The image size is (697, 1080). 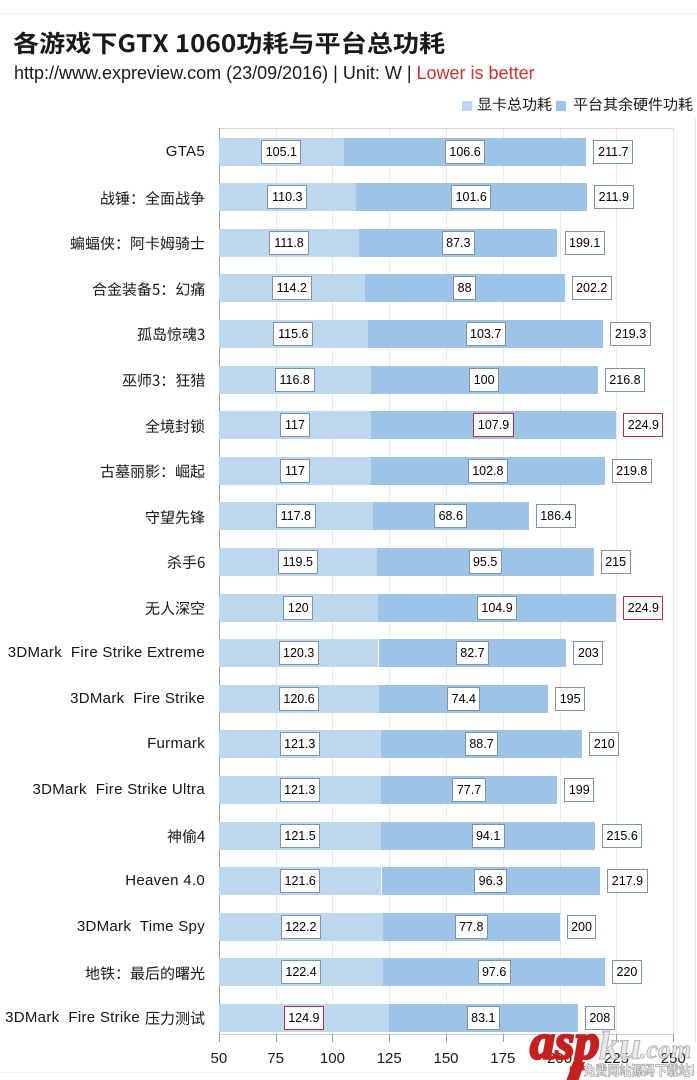 What do you see at coordinates (665, 1049) in the screenshot?
I see `svg-text: .com` at bounding box center [665, 1049].